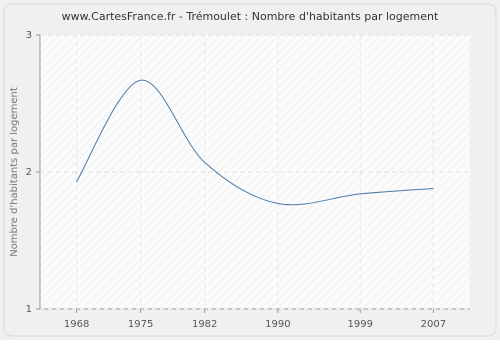 This screenshot has height=344, width=500. What do you see at coordinates (29, 35) in the screenshot?
I see `y-tick-label: 3` at bounding box center [29, 35].